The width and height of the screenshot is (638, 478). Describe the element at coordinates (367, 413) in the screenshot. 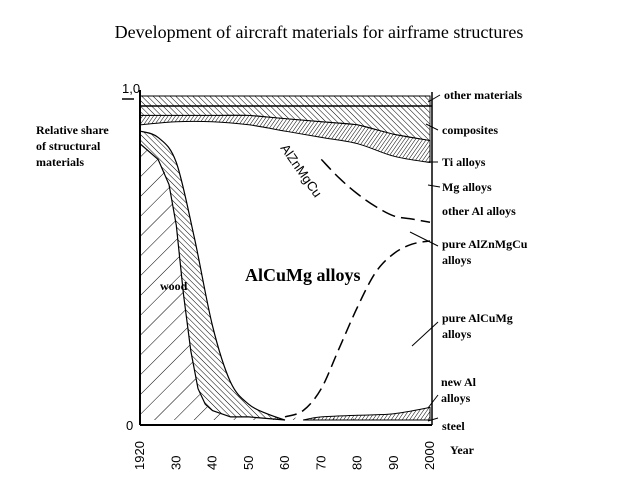

I see `new-al-alloys-band` at that location.